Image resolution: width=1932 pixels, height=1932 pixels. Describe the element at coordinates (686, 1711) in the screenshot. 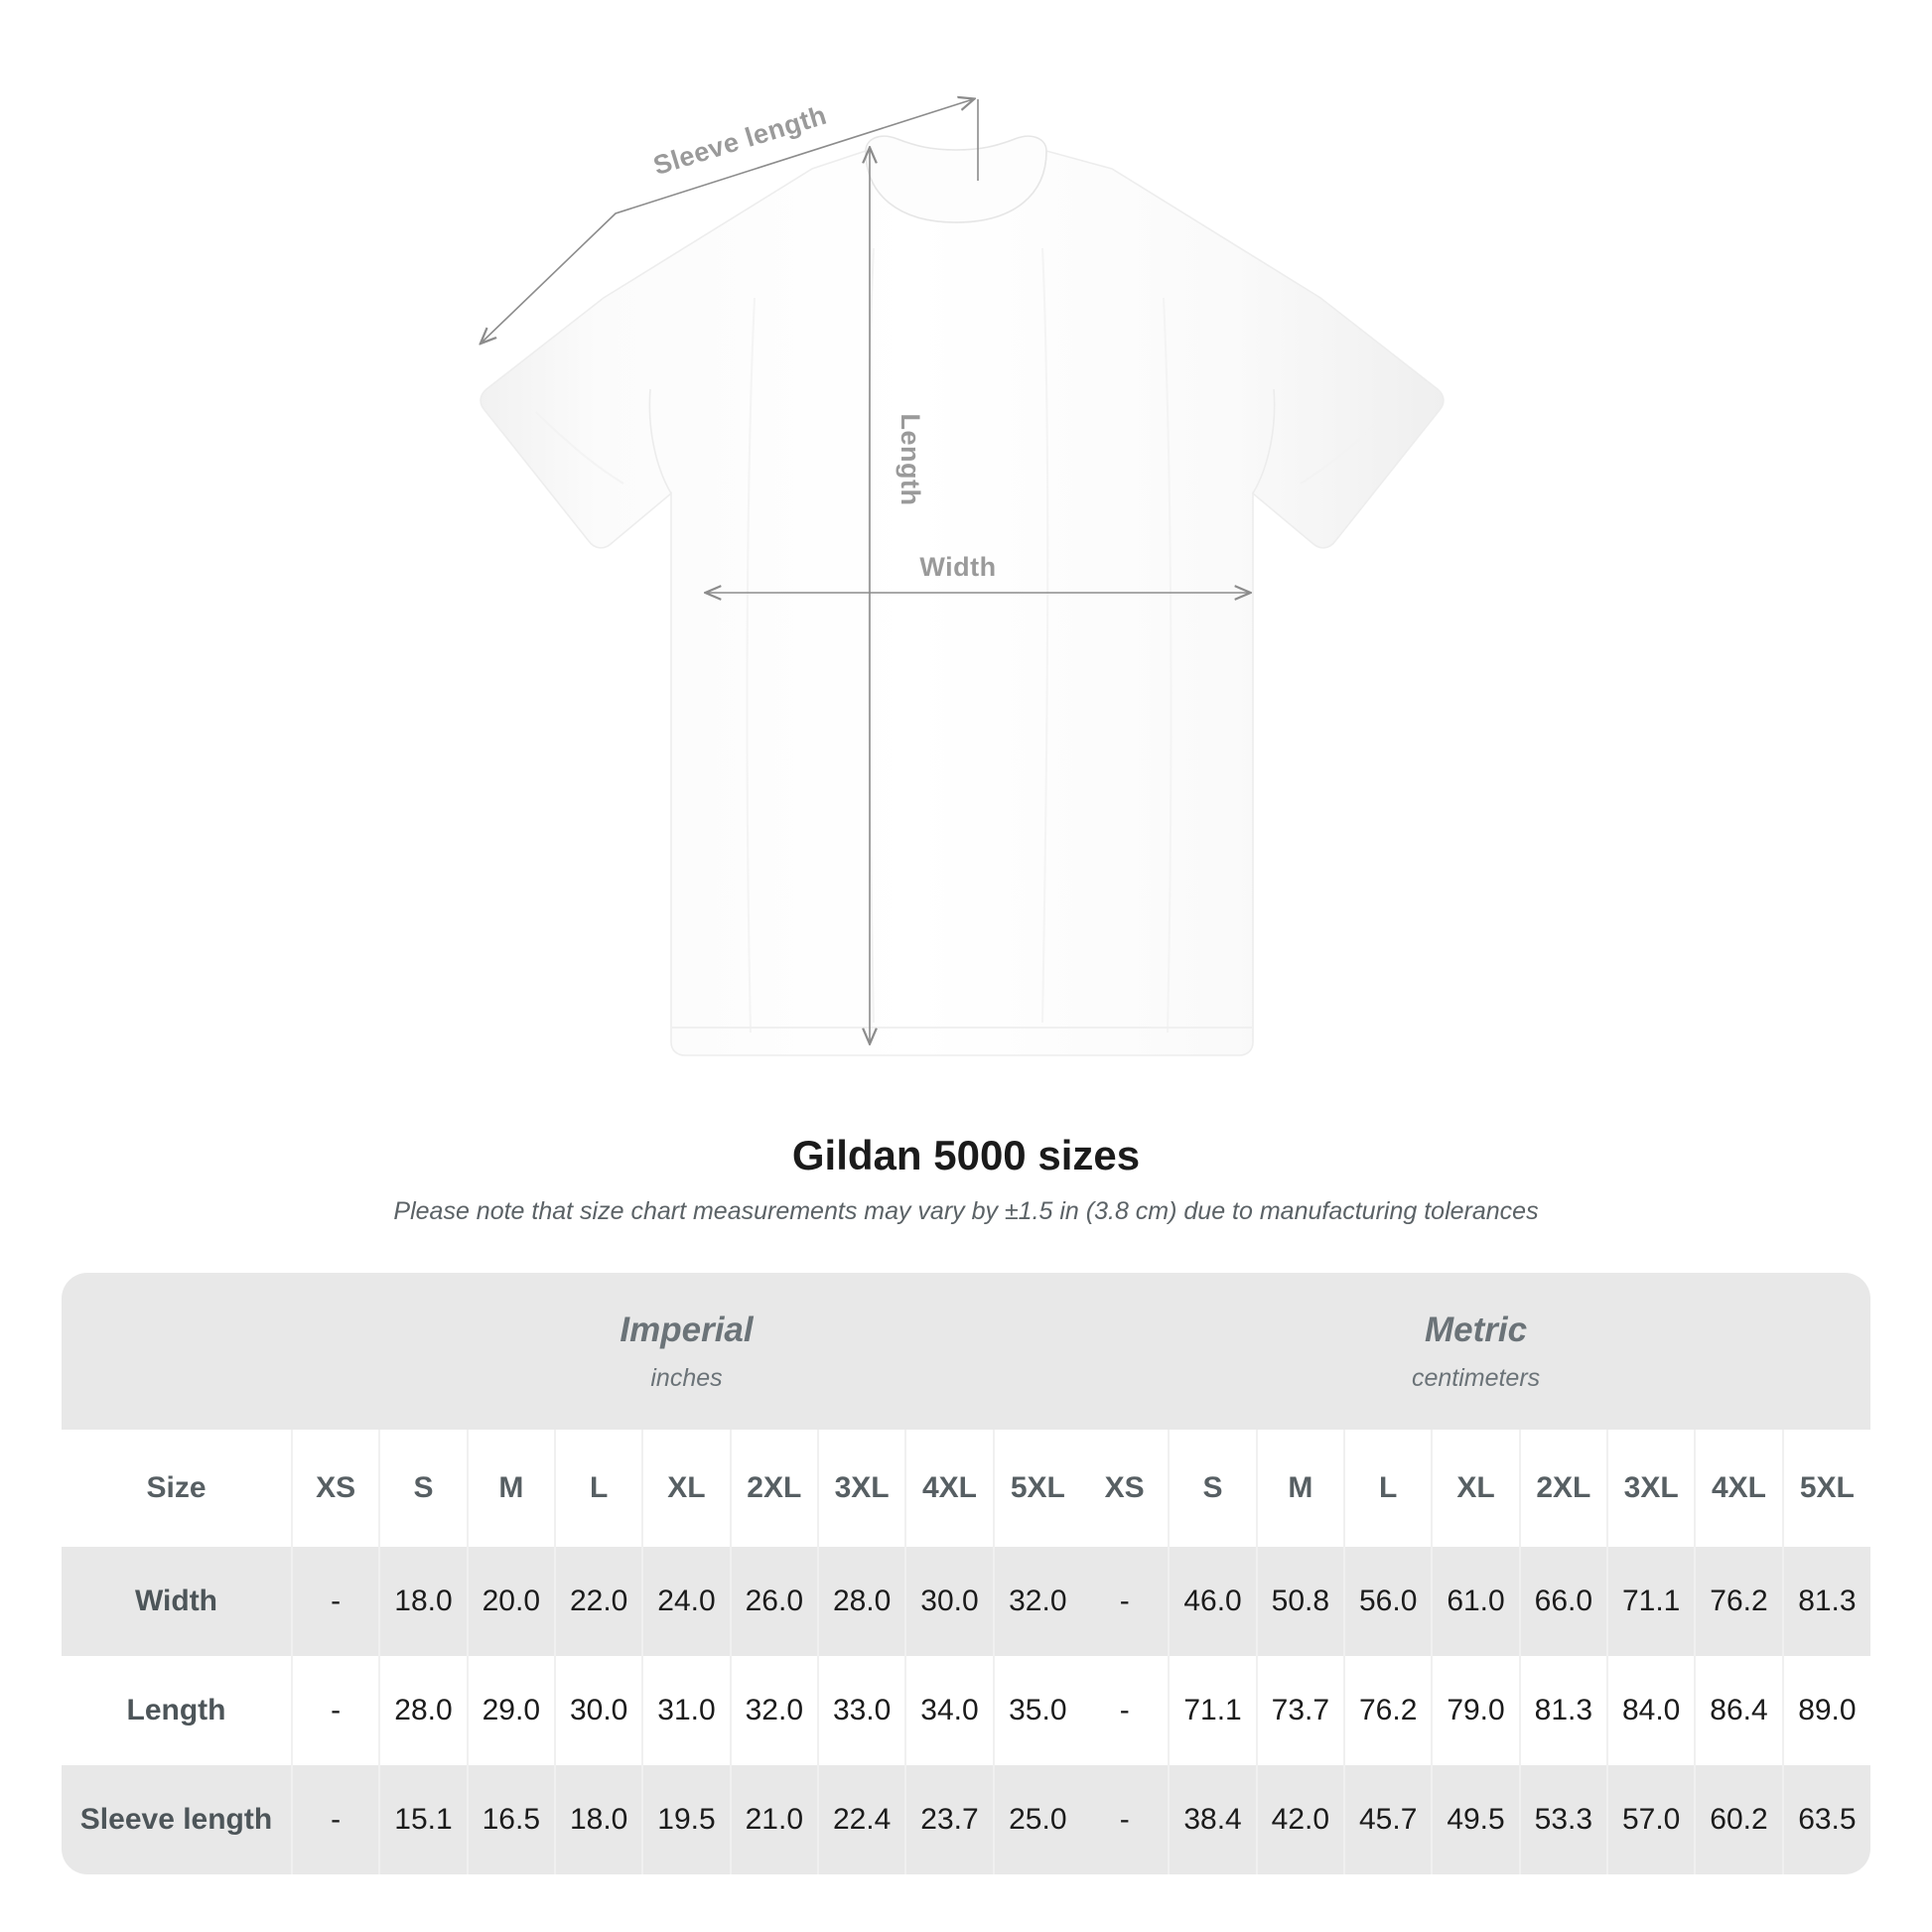

I see `cell-imperial-length-xl: 31.0` at that location.